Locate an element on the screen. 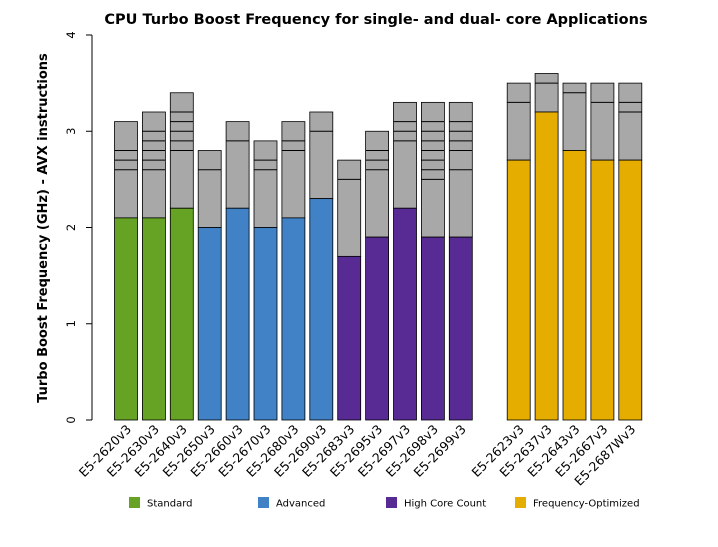 The width and height of the screenshot is (718, 547). legend-item: High Core Count is located at coordinates (436, 503).